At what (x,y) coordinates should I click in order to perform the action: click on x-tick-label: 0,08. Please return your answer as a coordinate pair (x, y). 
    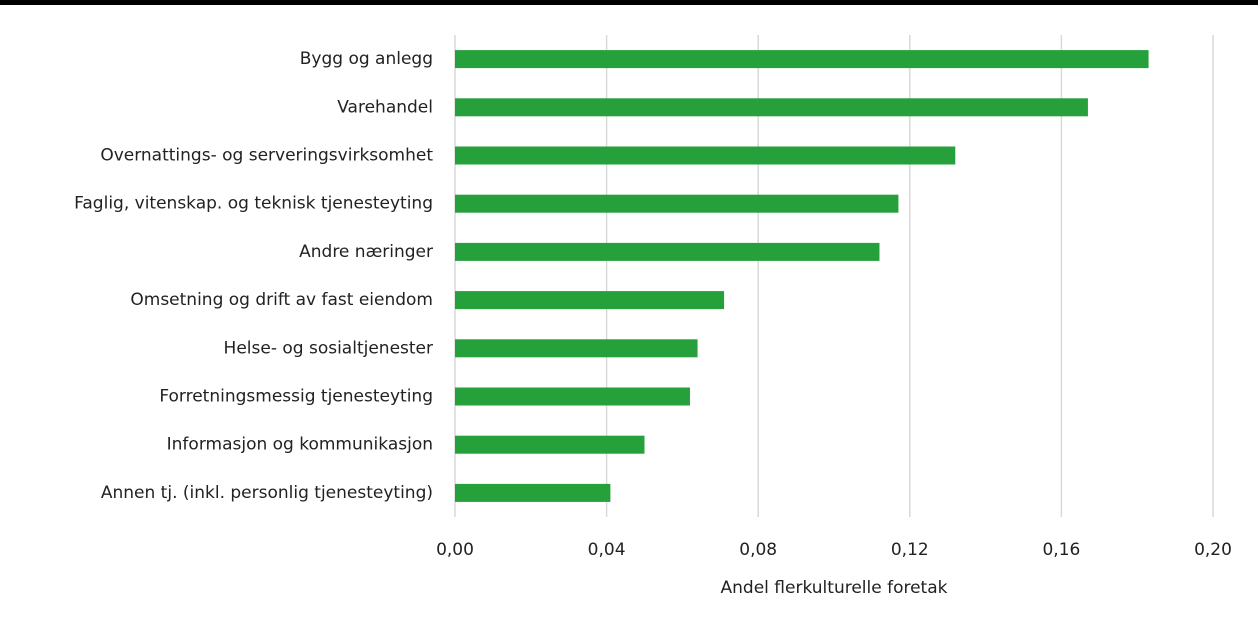
    Looking at the image, I should click on (758, 550).